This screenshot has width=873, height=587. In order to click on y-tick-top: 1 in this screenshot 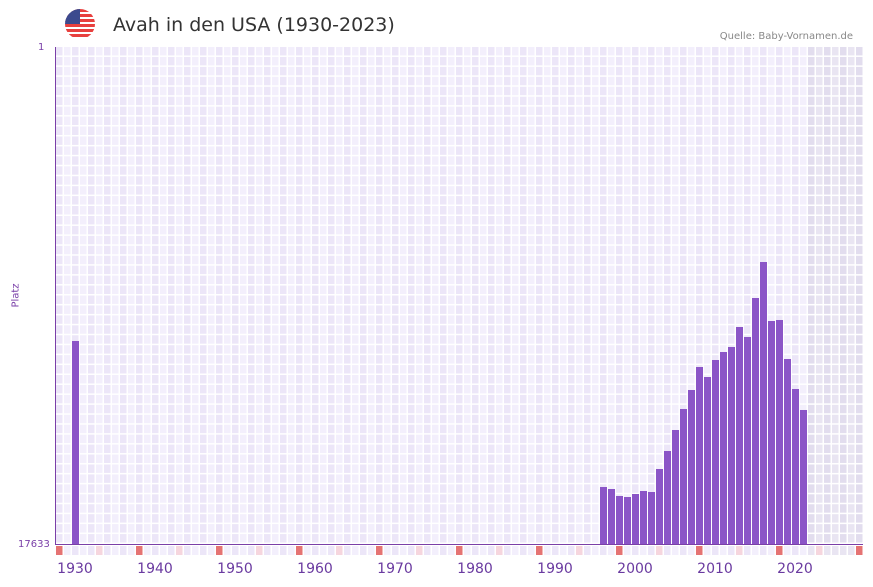, I will do `click(41, 47)`.